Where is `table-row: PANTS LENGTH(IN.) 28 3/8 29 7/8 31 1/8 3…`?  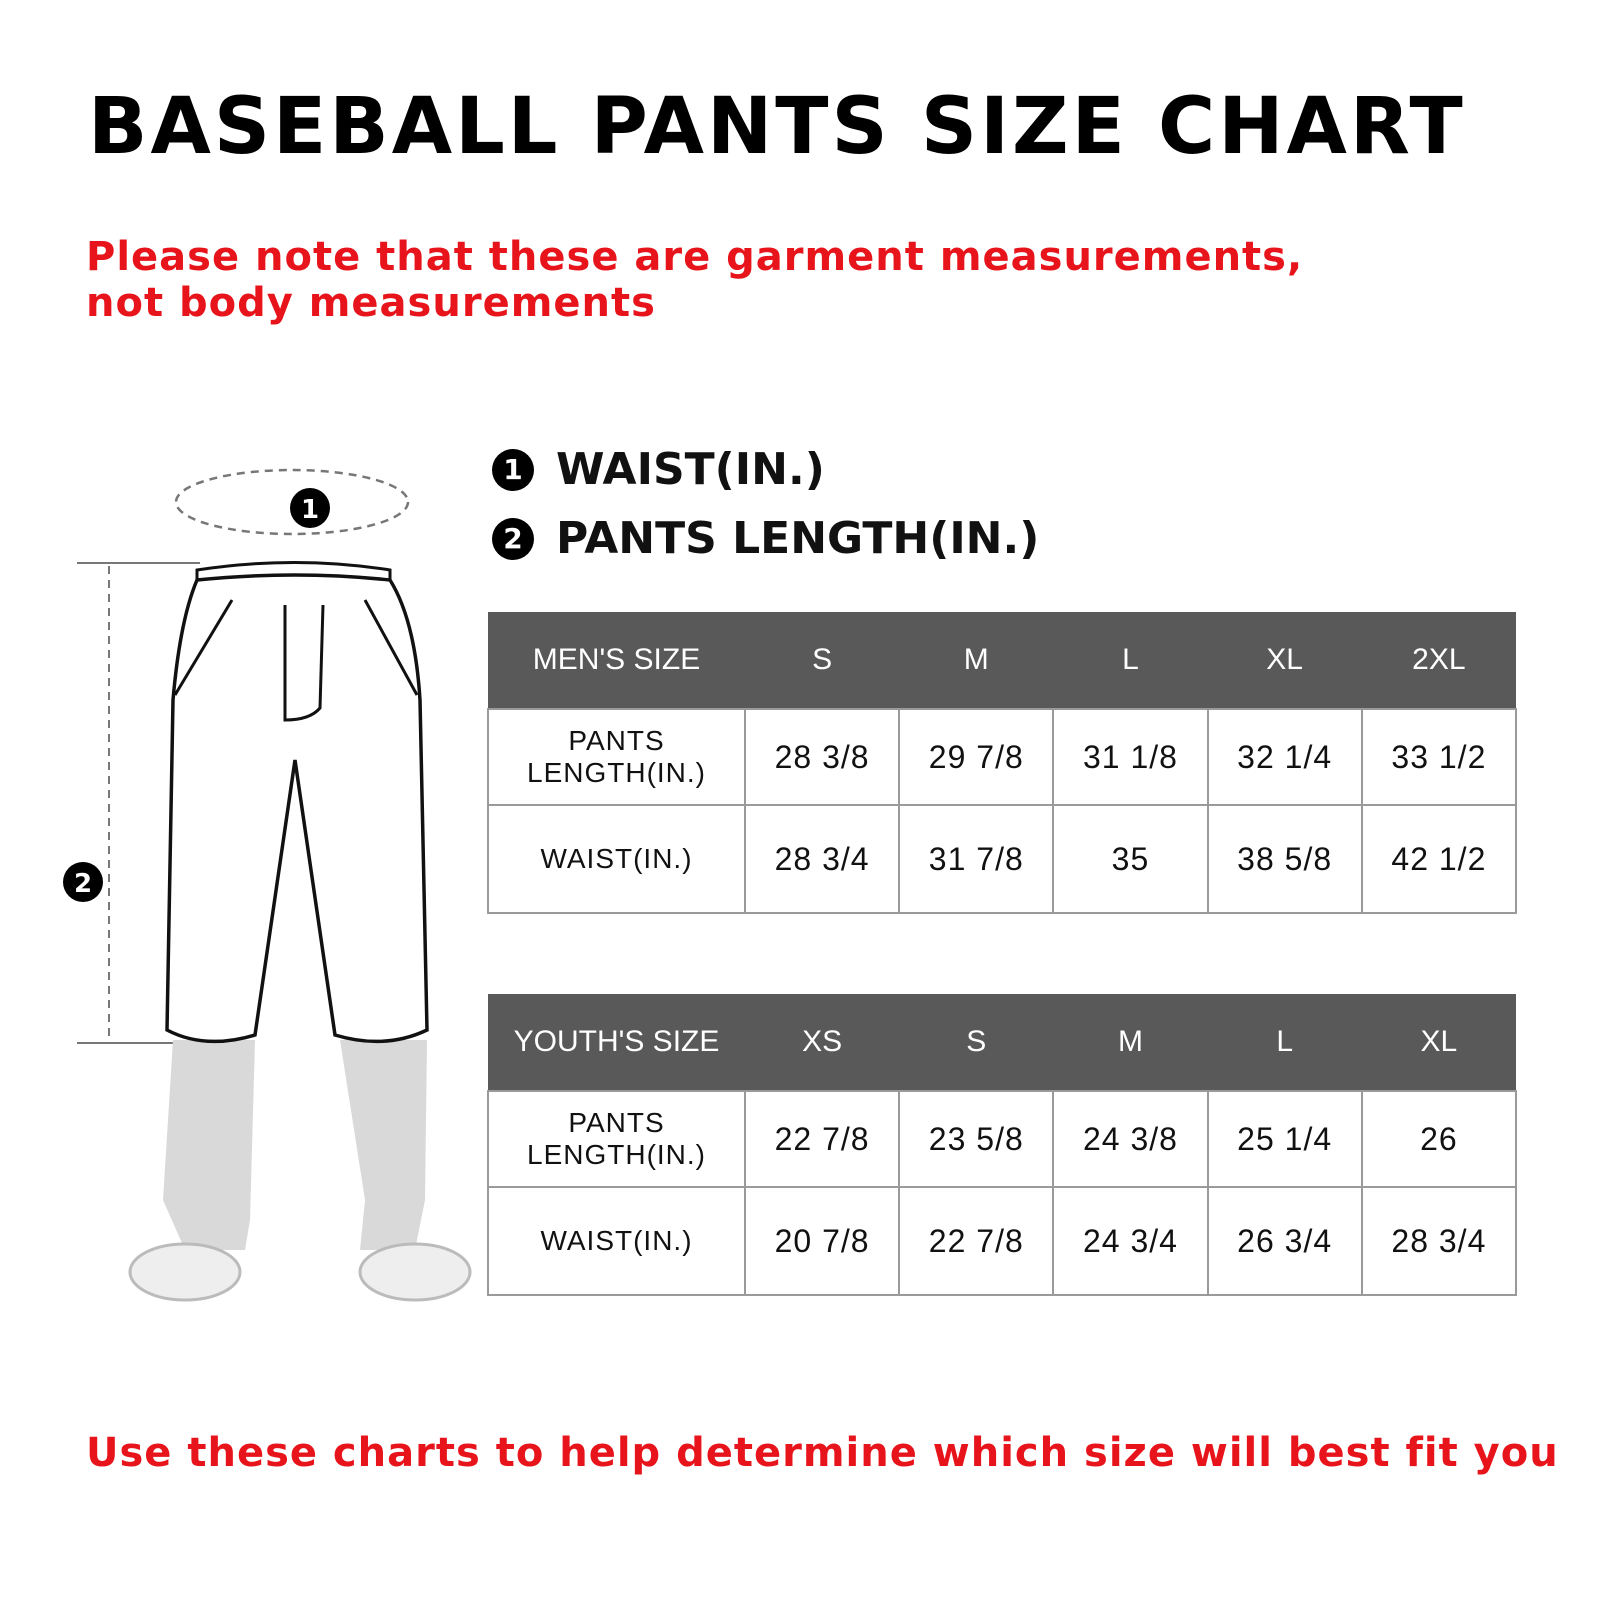 table-row: PANTS LENGTH(IN.) 28 3/8 29 7/8 31 1/8 3… is located at coordinates (1002, 757).